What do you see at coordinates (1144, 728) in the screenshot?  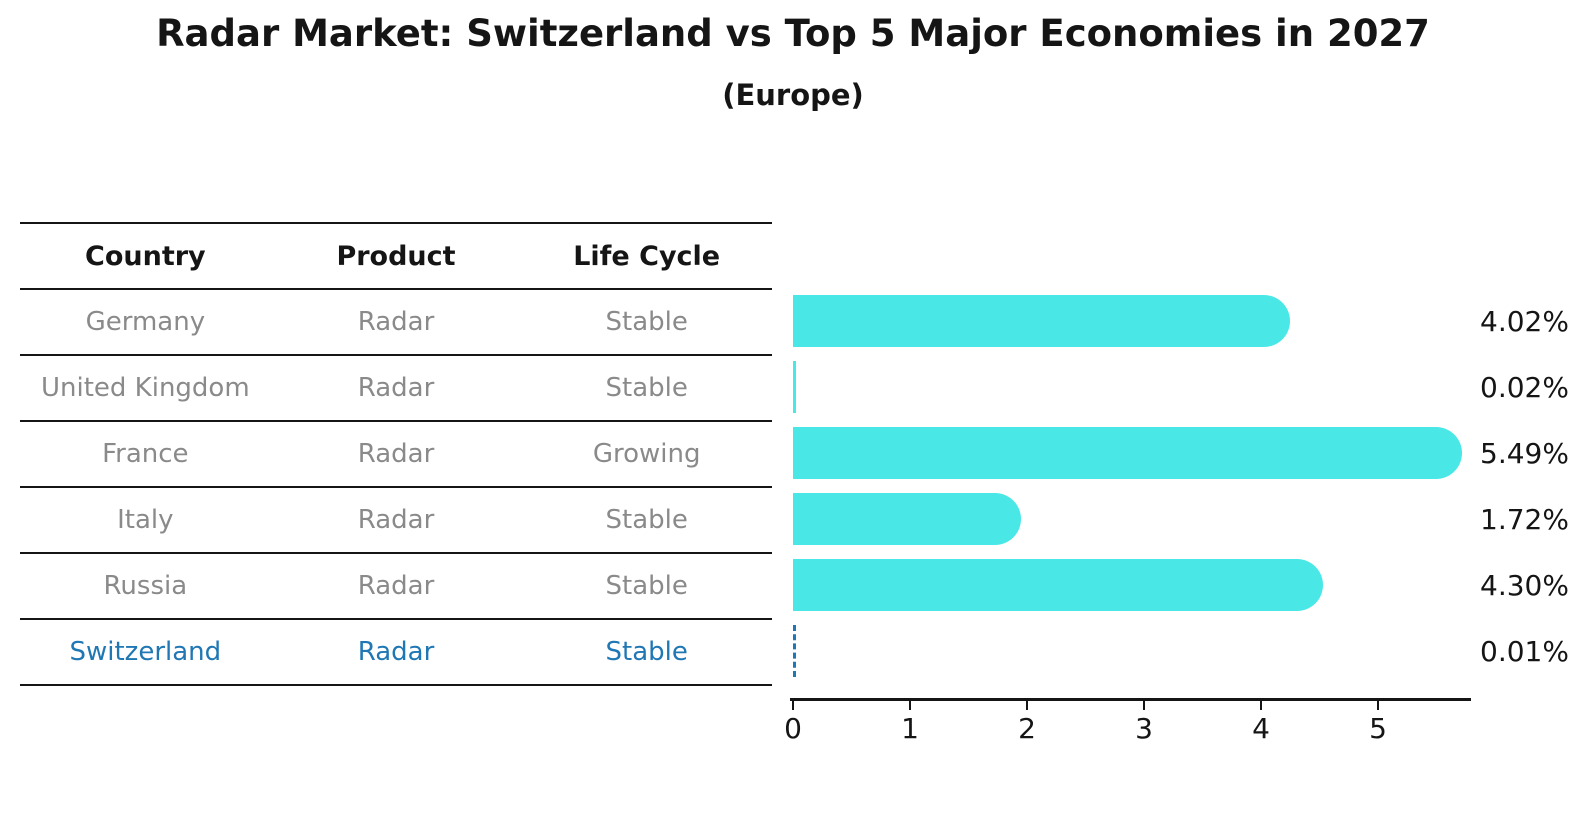 I see `x-tick-label: 3` at bounding box center [1144, 728].